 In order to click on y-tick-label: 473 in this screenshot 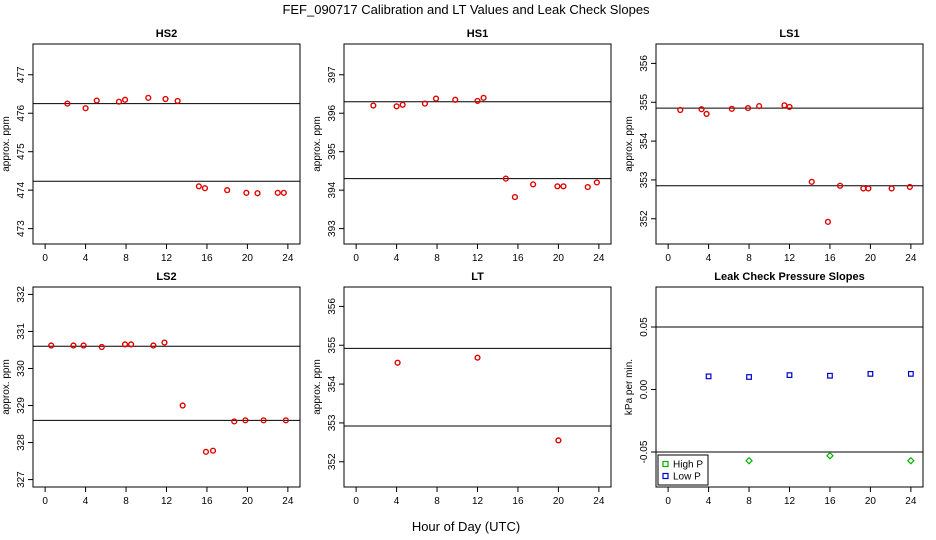, I will do `click(21, 228)`.